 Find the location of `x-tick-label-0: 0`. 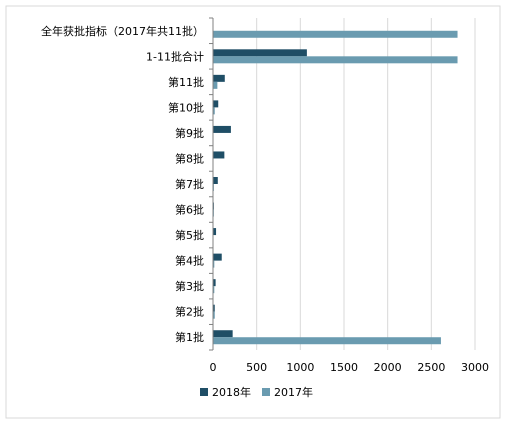

x-tick-label-0: 0 is located at coordinates (213, 367).